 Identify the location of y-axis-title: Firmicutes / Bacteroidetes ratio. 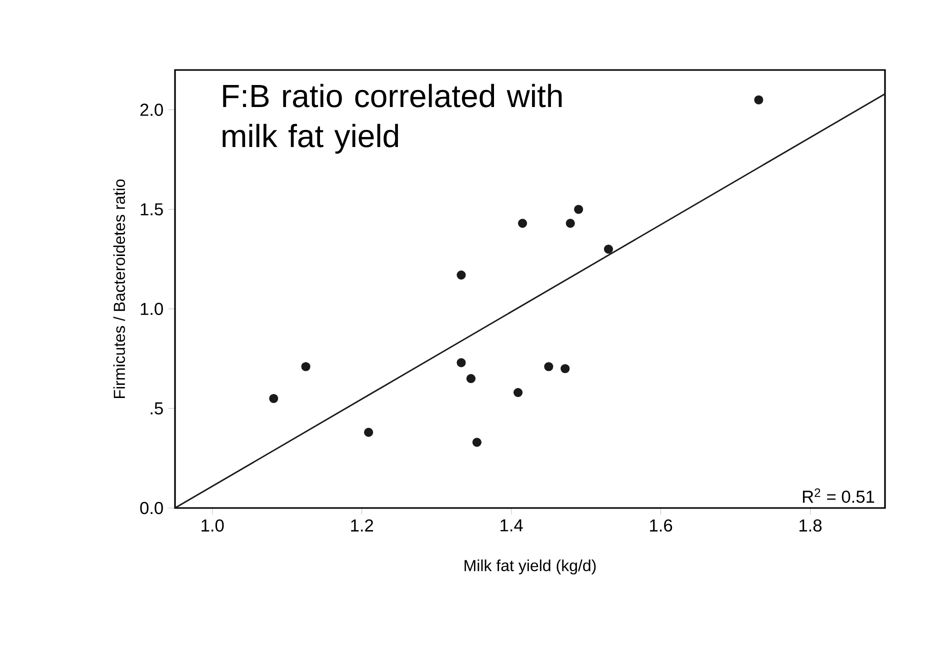
(119, 288).